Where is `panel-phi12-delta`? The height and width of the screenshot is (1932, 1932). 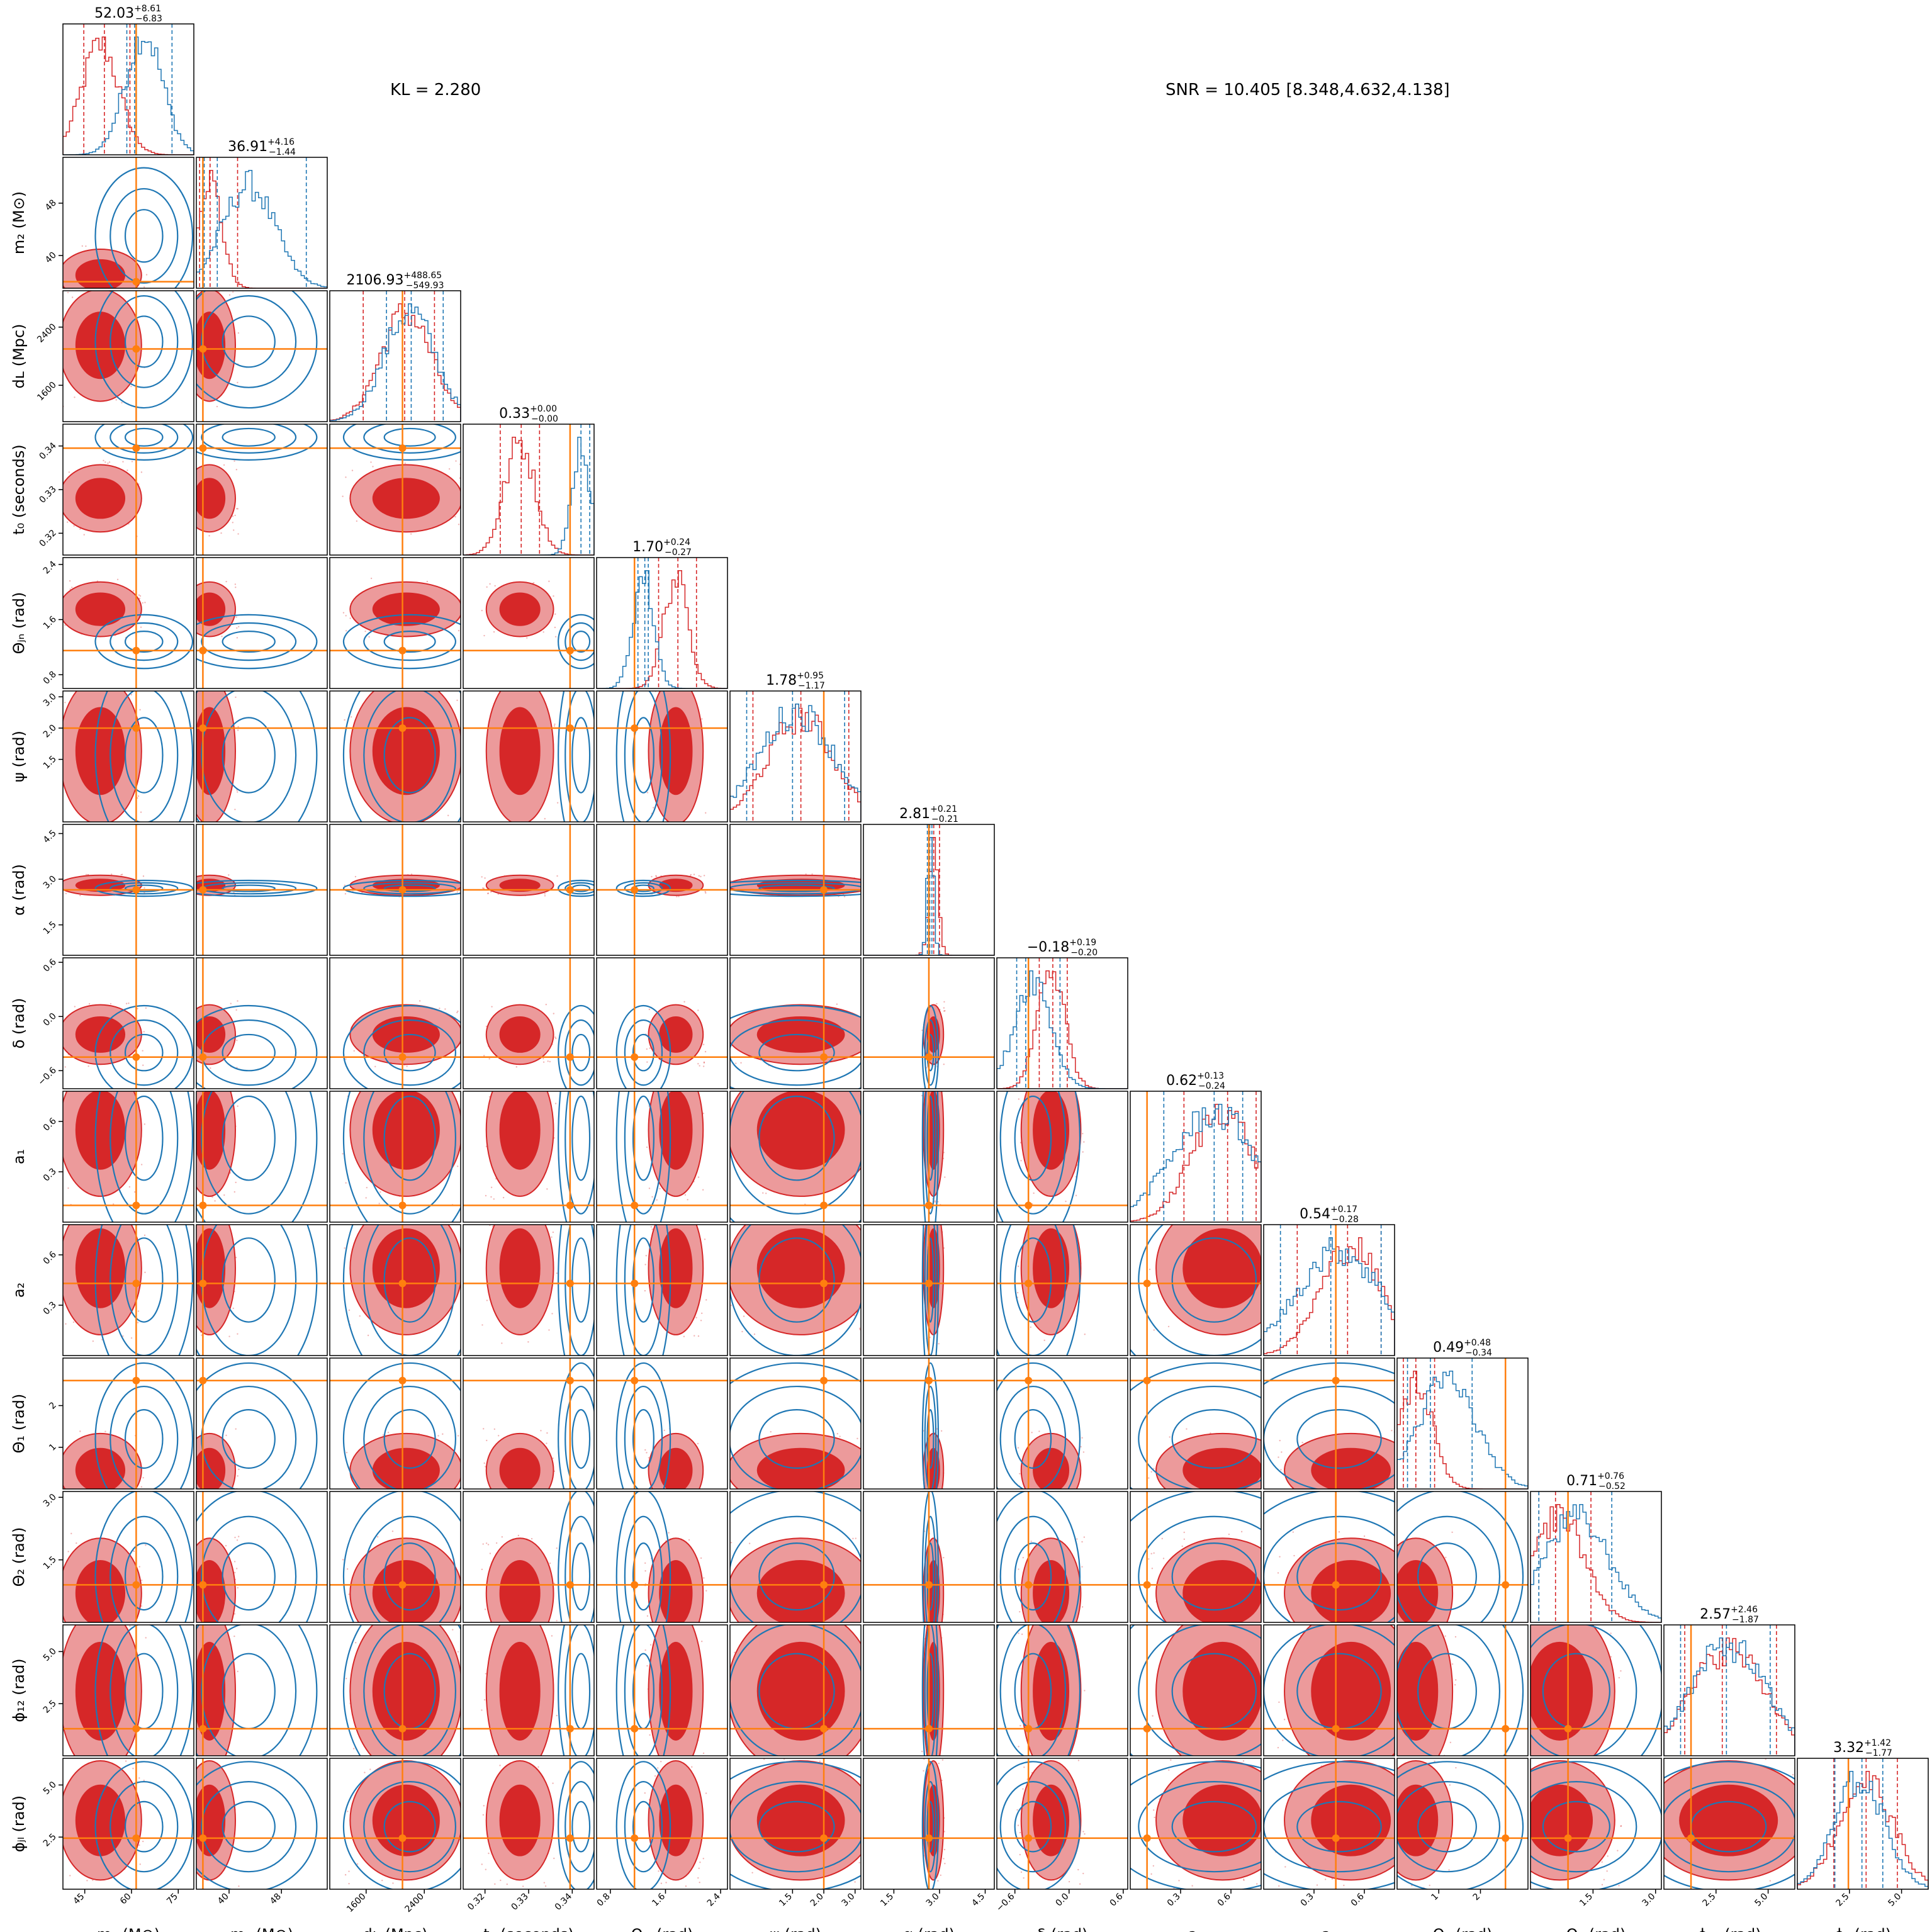 panel-phi12-delta is located at coordinates (1062, 1690).